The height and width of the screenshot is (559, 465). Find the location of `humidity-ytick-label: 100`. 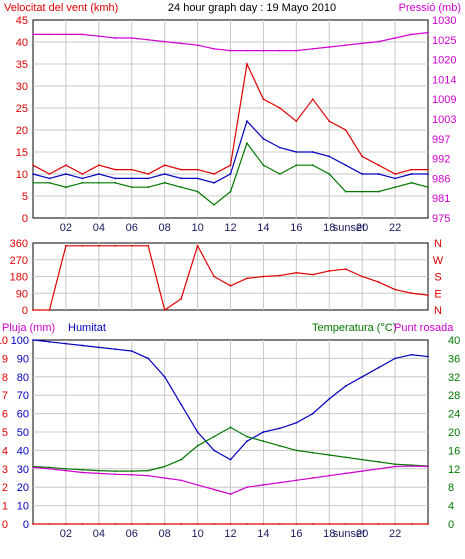

humidity-ytick-label: 100 is located at coordinates (20, 341).